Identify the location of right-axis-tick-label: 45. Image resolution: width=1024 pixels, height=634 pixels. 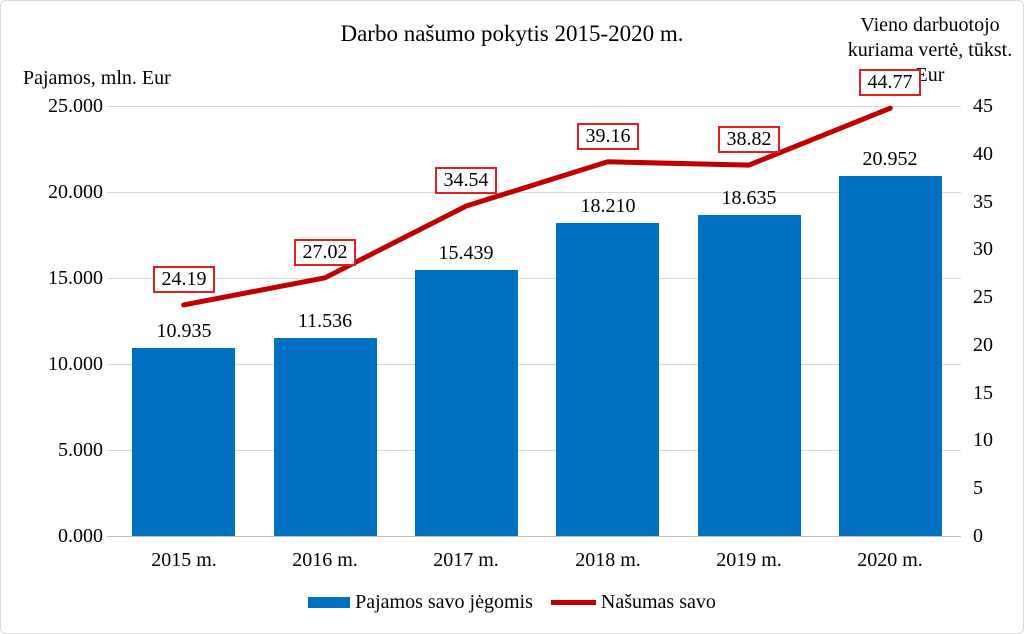
(983, 106).